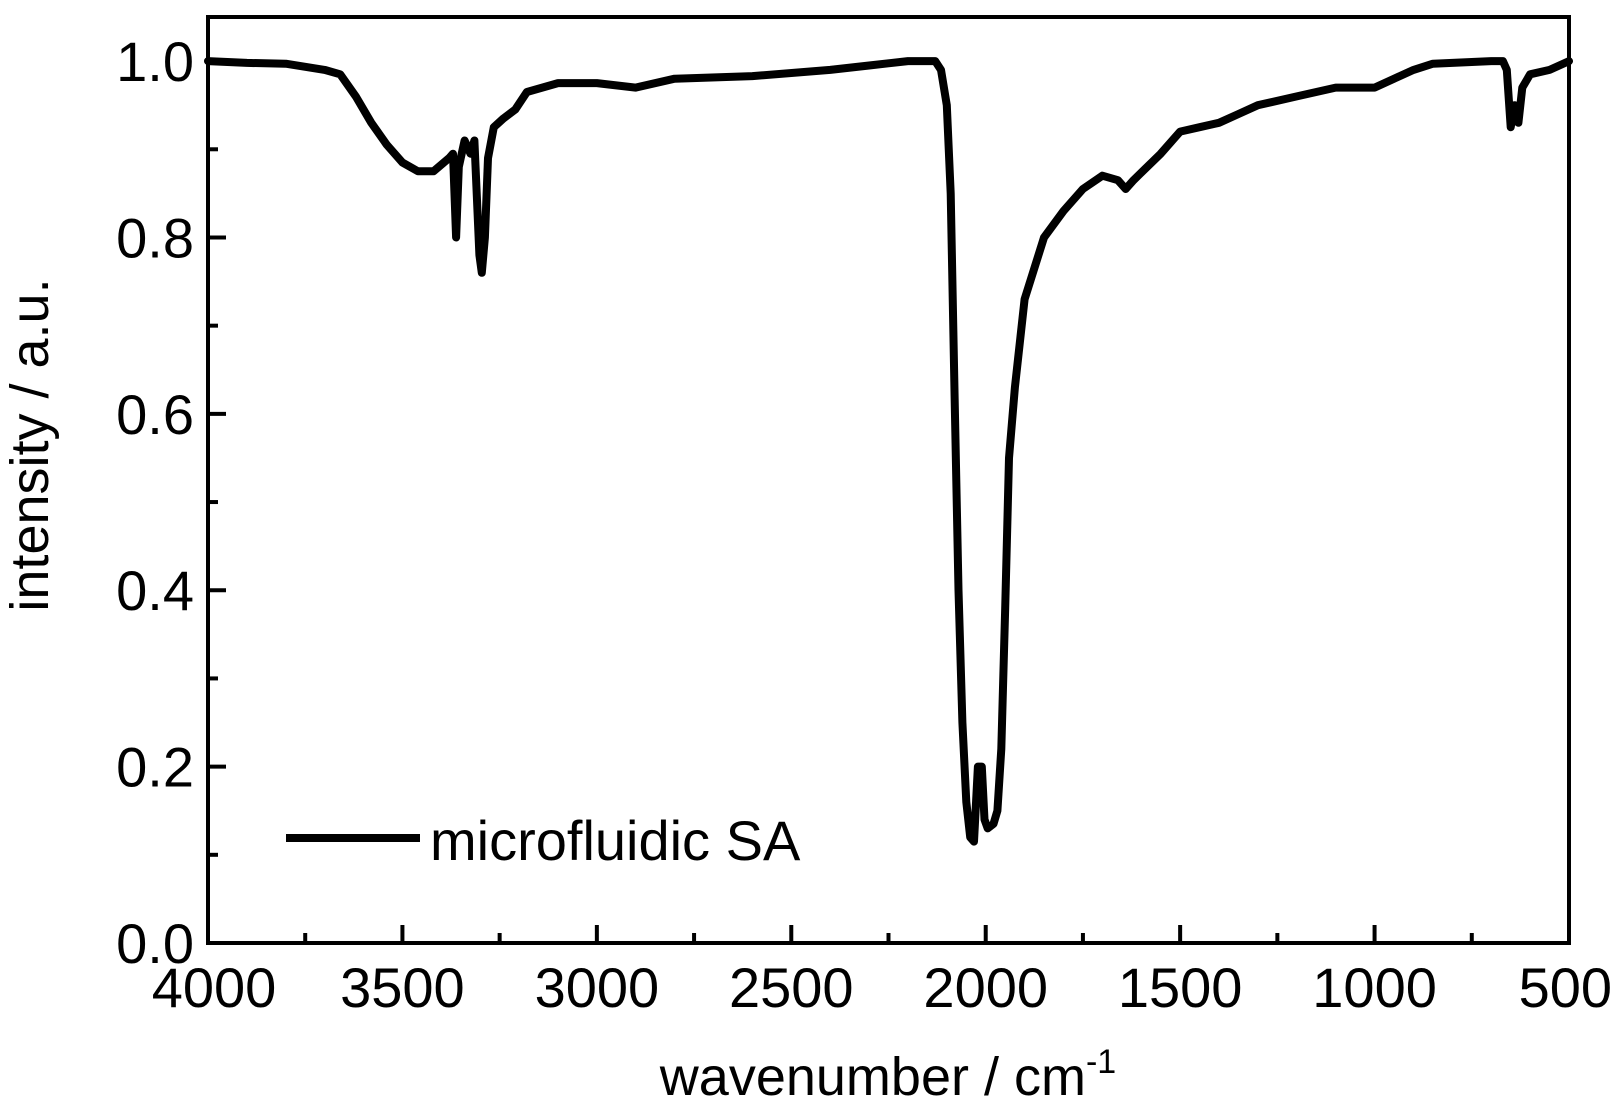  I want to click on y-tick-label: 0.6, so click(155, 414).